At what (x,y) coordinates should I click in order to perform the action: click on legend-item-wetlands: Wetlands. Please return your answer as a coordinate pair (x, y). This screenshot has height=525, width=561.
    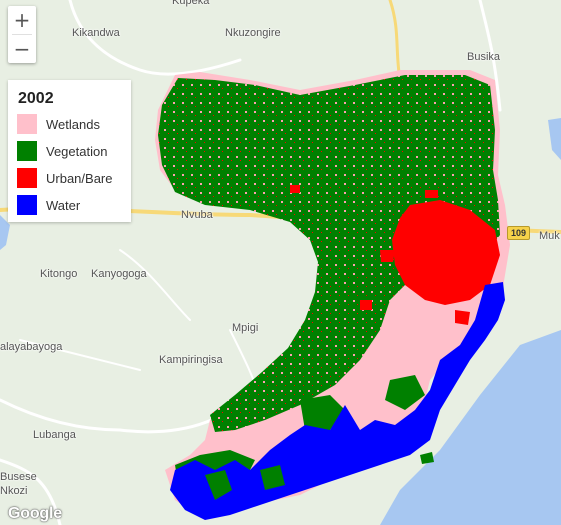
    Looking at the image, I should click on (58, 124).